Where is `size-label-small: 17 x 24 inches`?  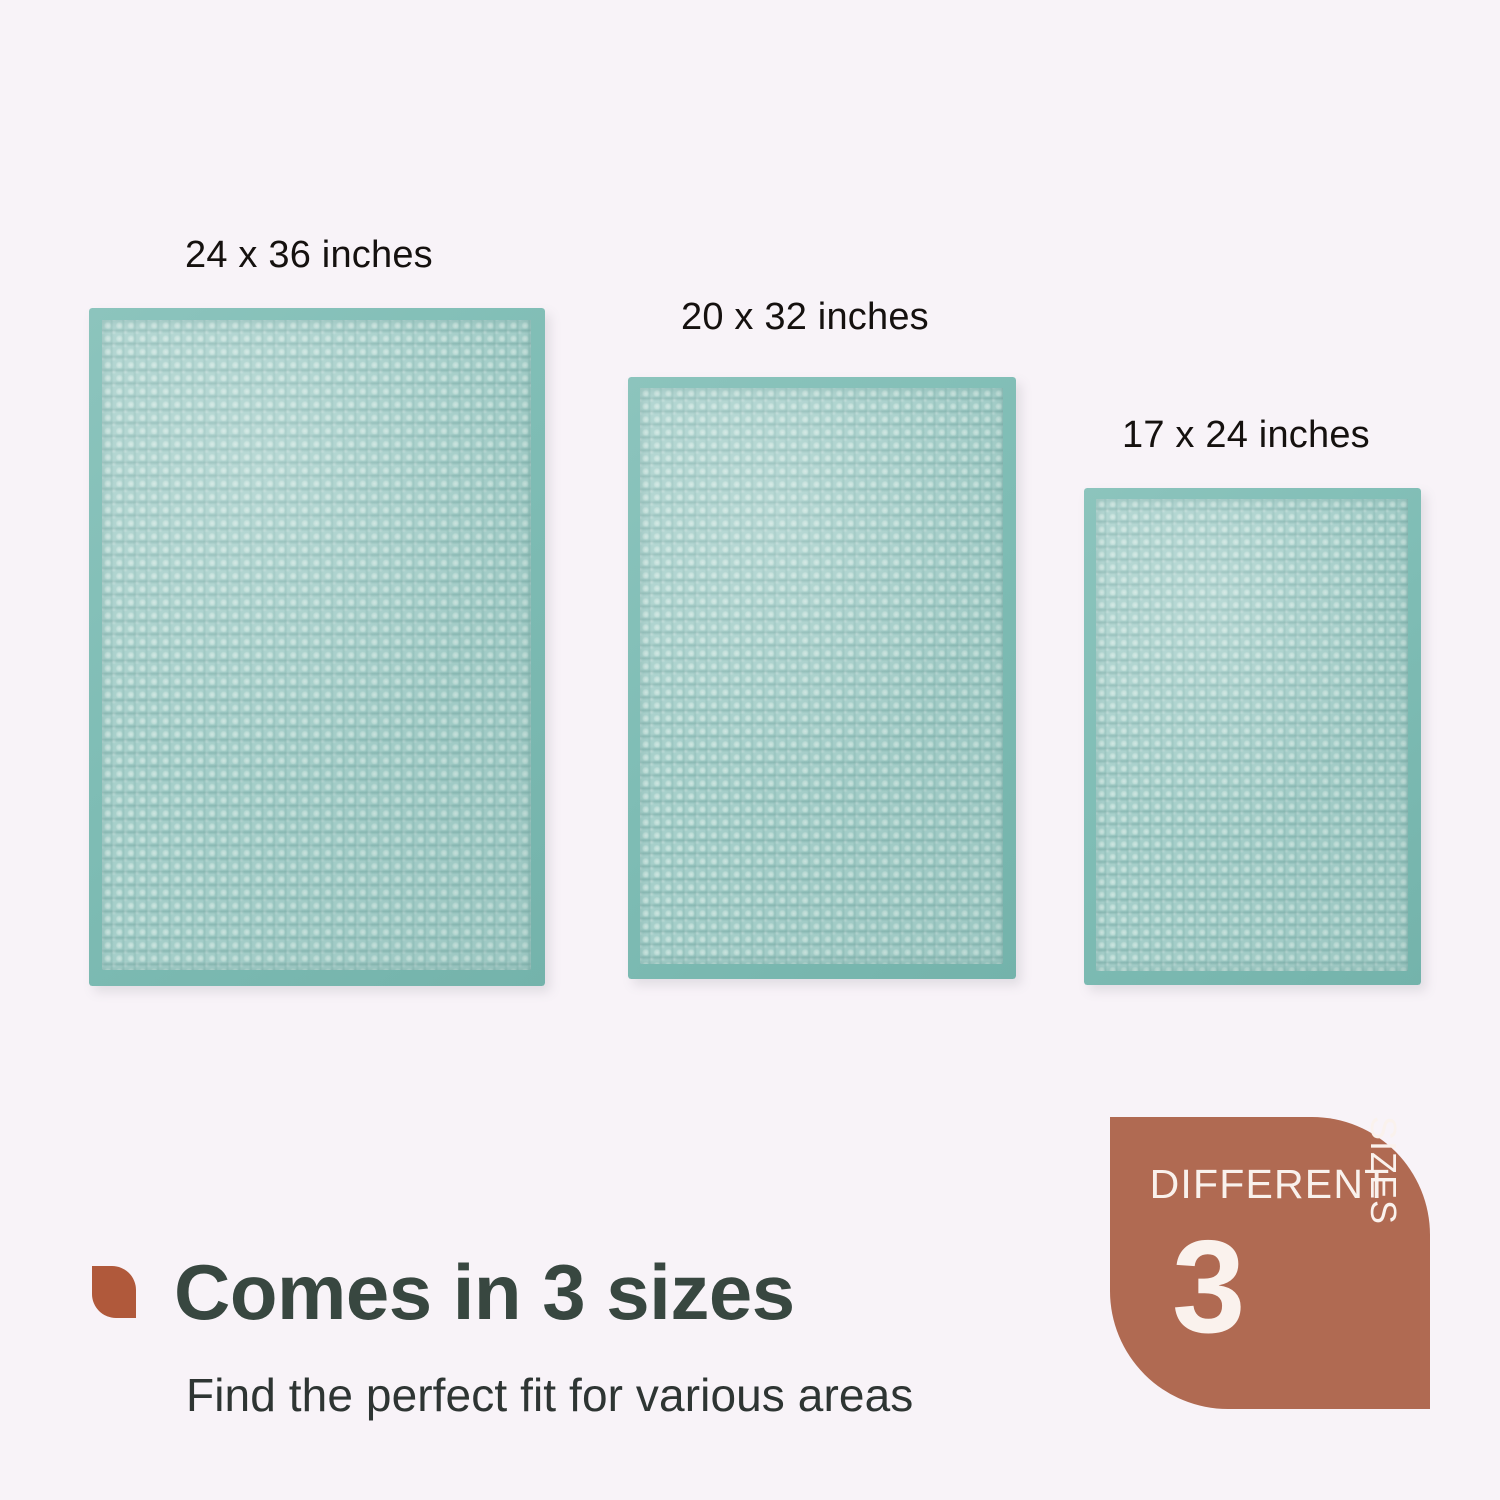
size-label-small: 17 x 24 inches is located at coordinates (1246, 435).